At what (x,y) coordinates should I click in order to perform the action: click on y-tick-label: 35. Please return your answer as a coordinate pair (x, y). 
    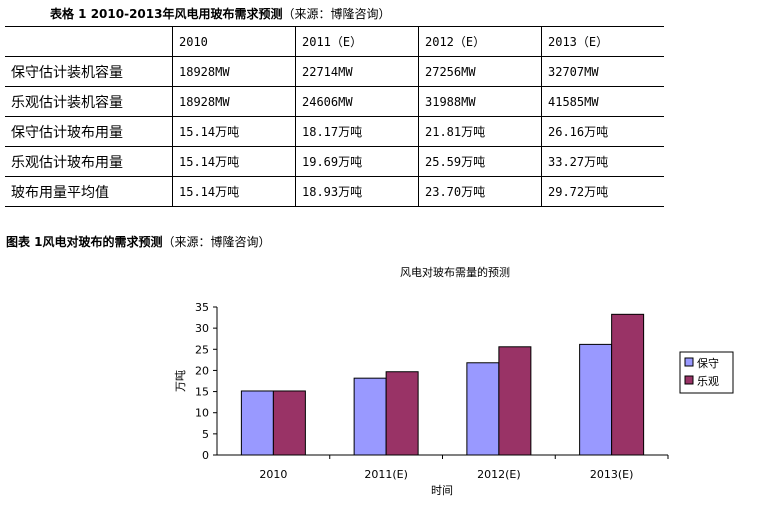
    Looking at the image, I should click on (202, 307).